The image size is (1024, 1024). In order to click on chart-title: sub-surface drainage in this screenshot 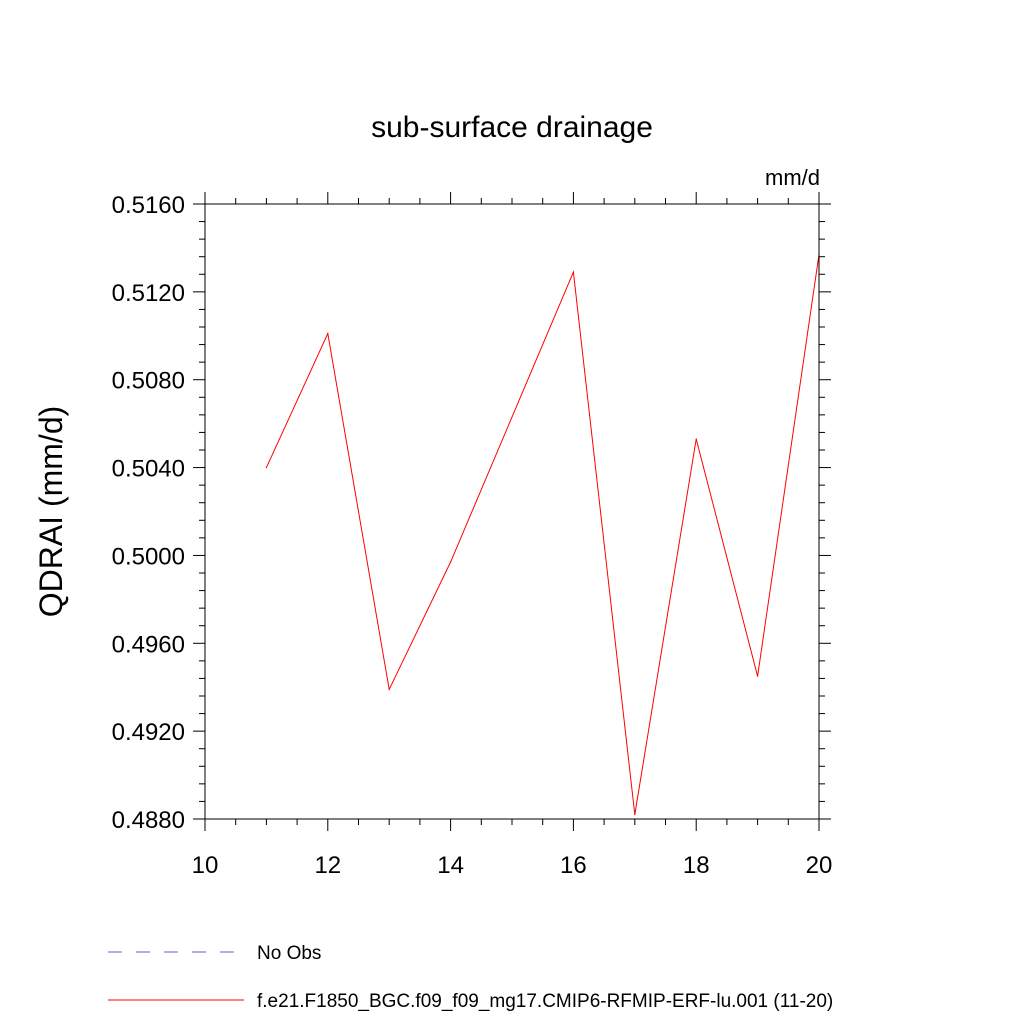, I will do `click(512, 127)`.